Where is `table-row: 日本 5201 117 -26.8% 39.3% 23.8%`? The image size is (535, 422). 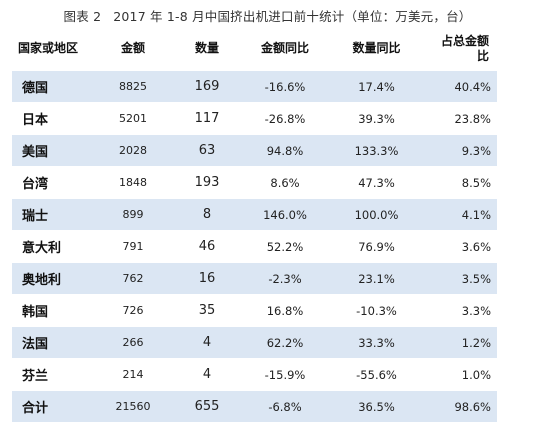
table-row: 日本 5201 117 -26.8% 39.3% 23.8% is located at coordinates (254, 119).